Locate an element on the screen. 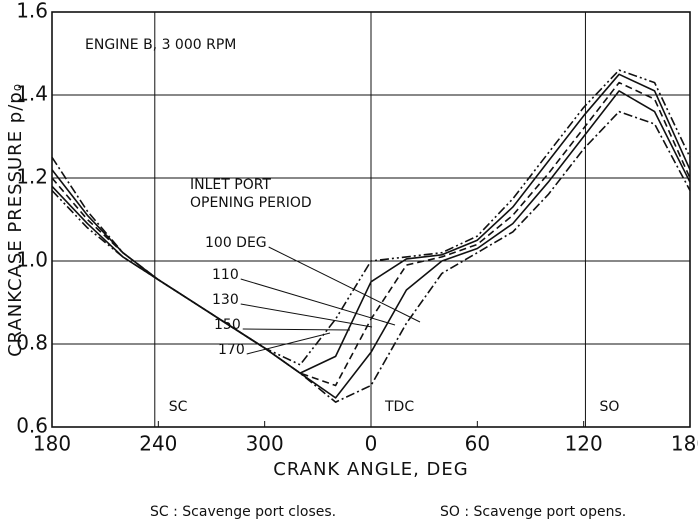 This screenshot has width=698, height=530. x-tick-label: 60 is located at coordinates (477, 444).